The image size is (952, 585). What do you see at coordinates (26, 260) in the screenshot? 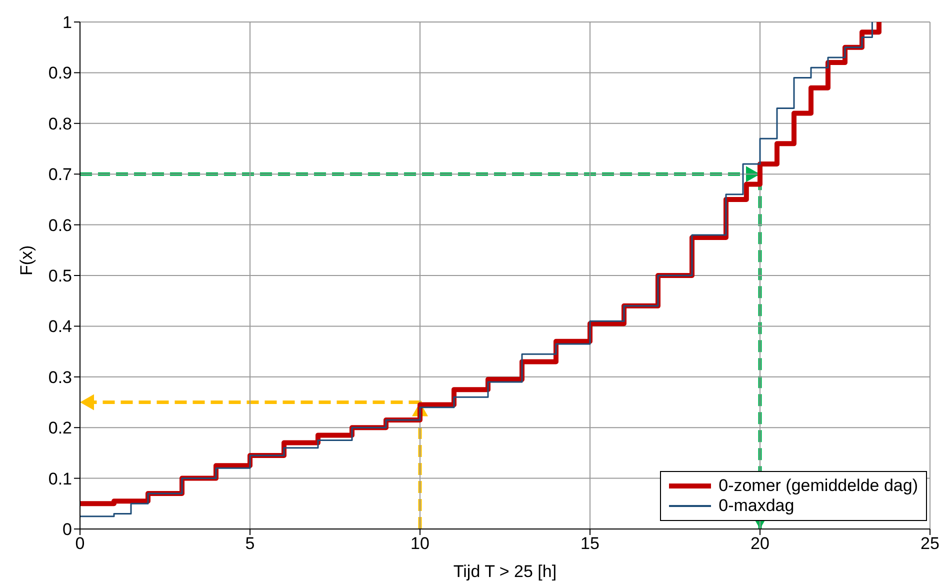
I see `y-axis-title: F(x)` at bounding box center [26, 260].